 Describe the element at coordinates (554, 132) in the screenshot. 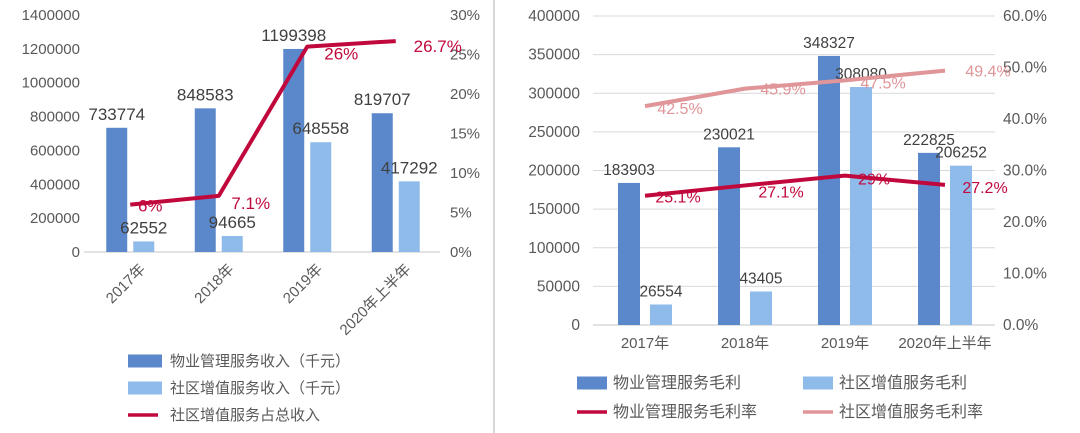

I see `left-axis-tick-label: 250000` at that location.